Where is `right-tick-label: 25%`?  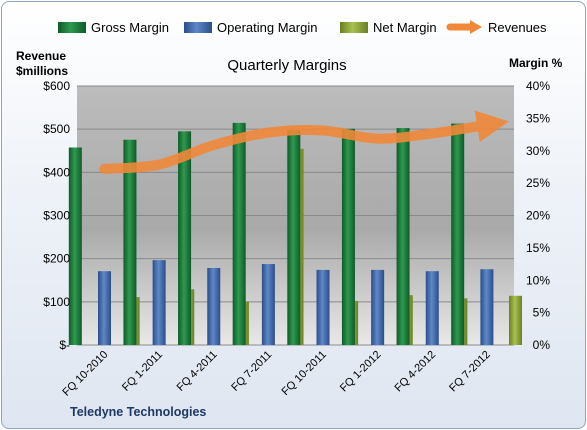 right-tick-label: 25% is located at coordinates (538, 183).